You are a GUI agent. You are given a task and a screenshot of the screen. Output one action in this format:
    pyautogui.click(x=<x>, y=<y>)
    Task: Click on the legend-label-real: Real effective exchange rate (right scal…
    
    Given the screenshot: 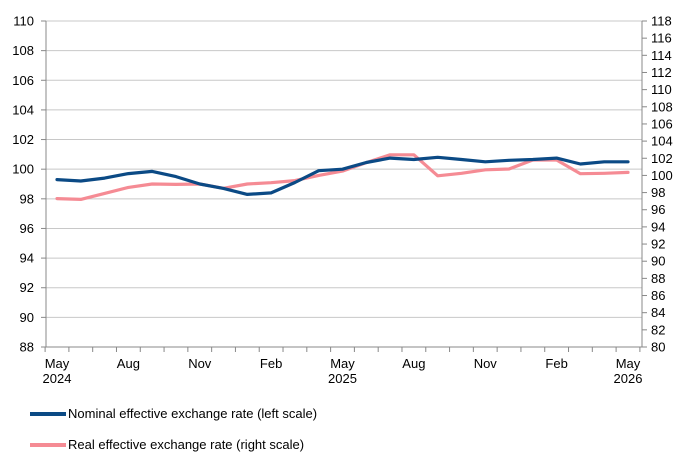 What is the action you would take?
    pyautogui.click(x=186, y=444)
    